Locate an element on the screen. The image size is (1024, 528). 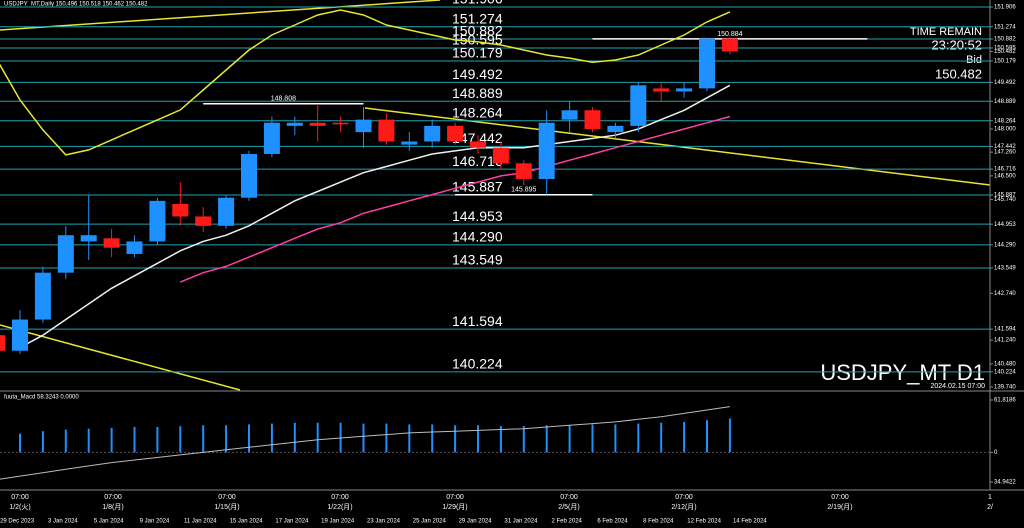
level-label: 145.887 is located at coordinates (477, 187).